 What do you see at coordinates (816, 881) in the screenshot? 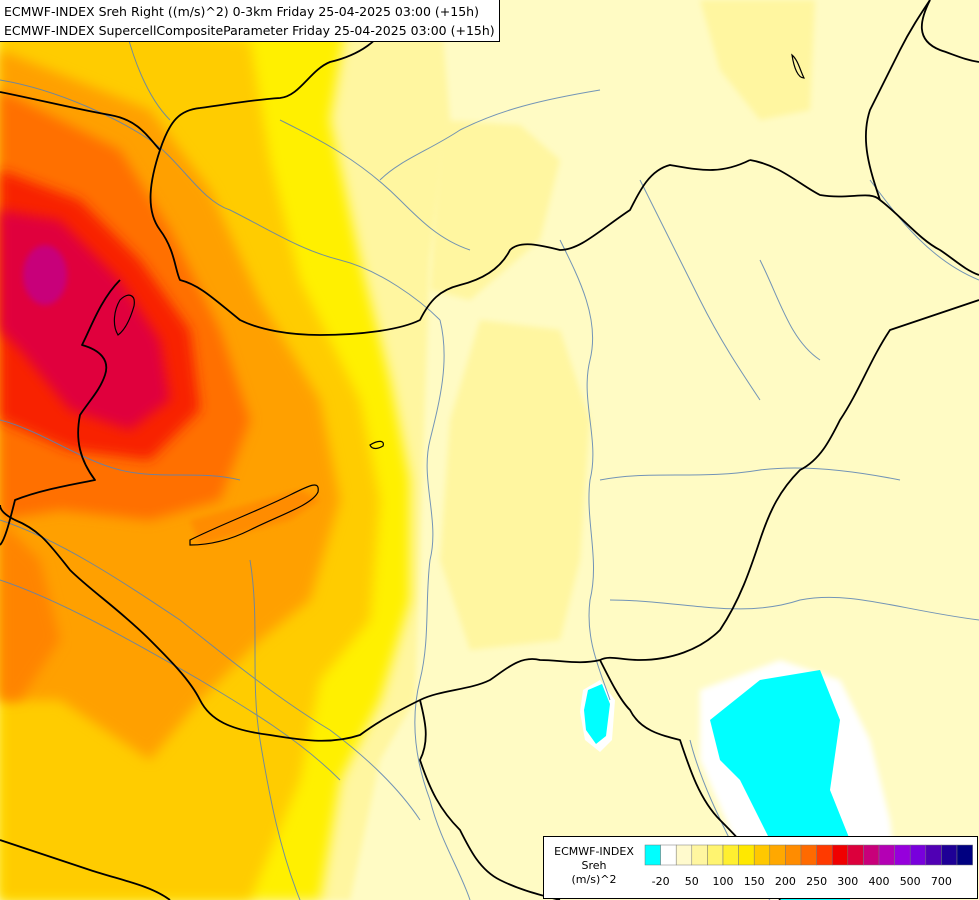
I see `legend-tick-label: 250` at bounding box center [816, 881].